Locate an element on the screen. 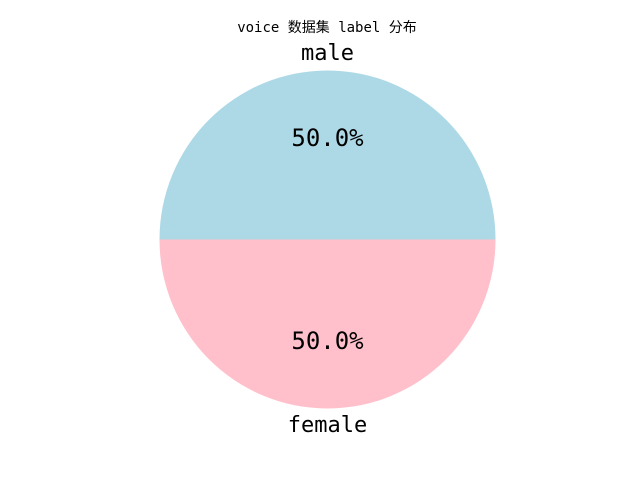 This screenshot has width=640, height=481. chart-title: voice 数据集 label 分布 is located at coordinates (327, 27).